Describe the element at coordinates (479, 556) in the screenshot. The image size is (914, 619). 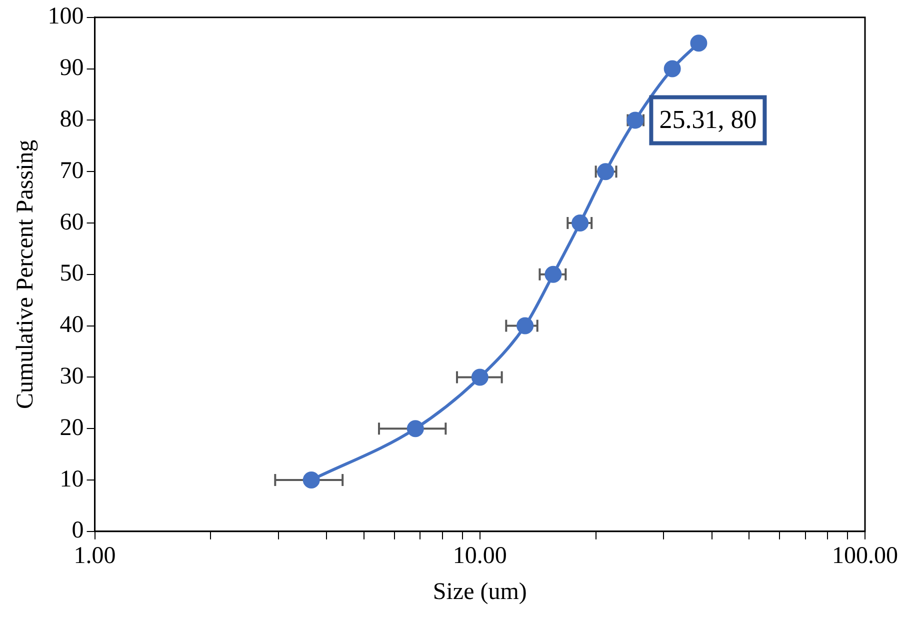
I see `x-tick-label: 10.00` at that location.